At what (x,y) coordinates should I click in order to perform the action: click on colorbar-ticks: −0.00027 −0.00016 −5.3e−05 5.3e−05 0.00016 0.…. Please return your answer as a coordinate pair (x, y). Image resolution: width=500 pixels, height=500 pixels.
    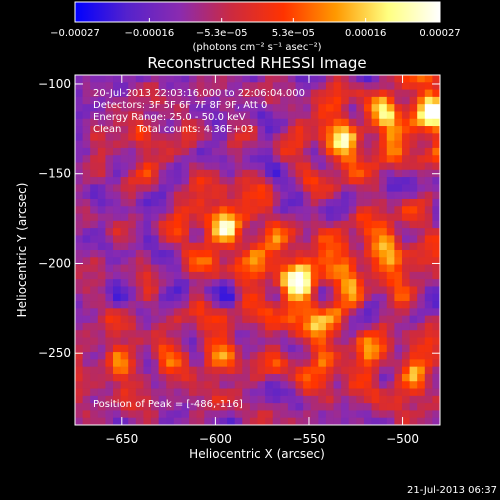
    Looking at the image, I should click on (255, 28).